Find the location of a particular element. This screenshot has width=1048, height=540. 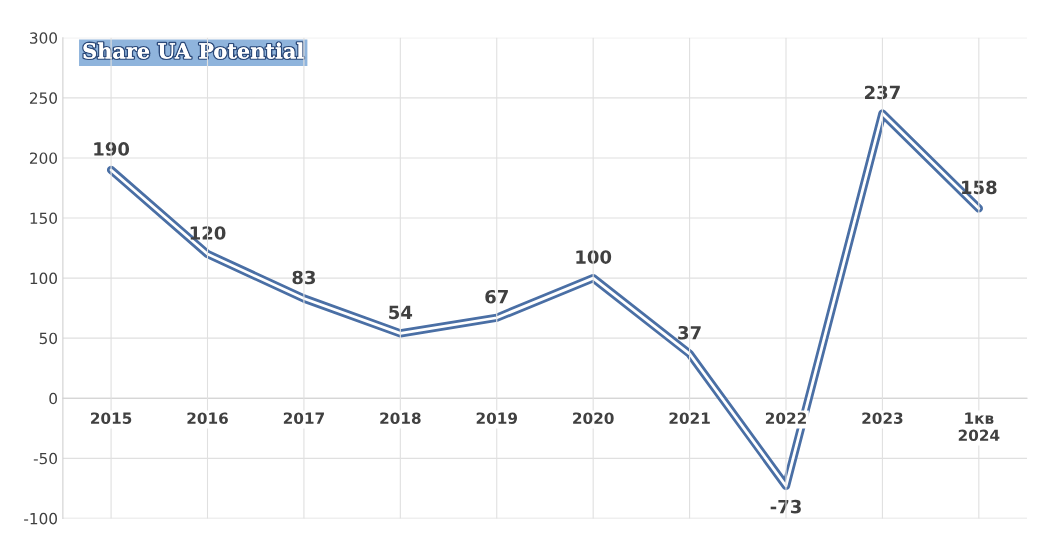

x-tick-label: 1кв 2024 is located at coordinates (979, 427).